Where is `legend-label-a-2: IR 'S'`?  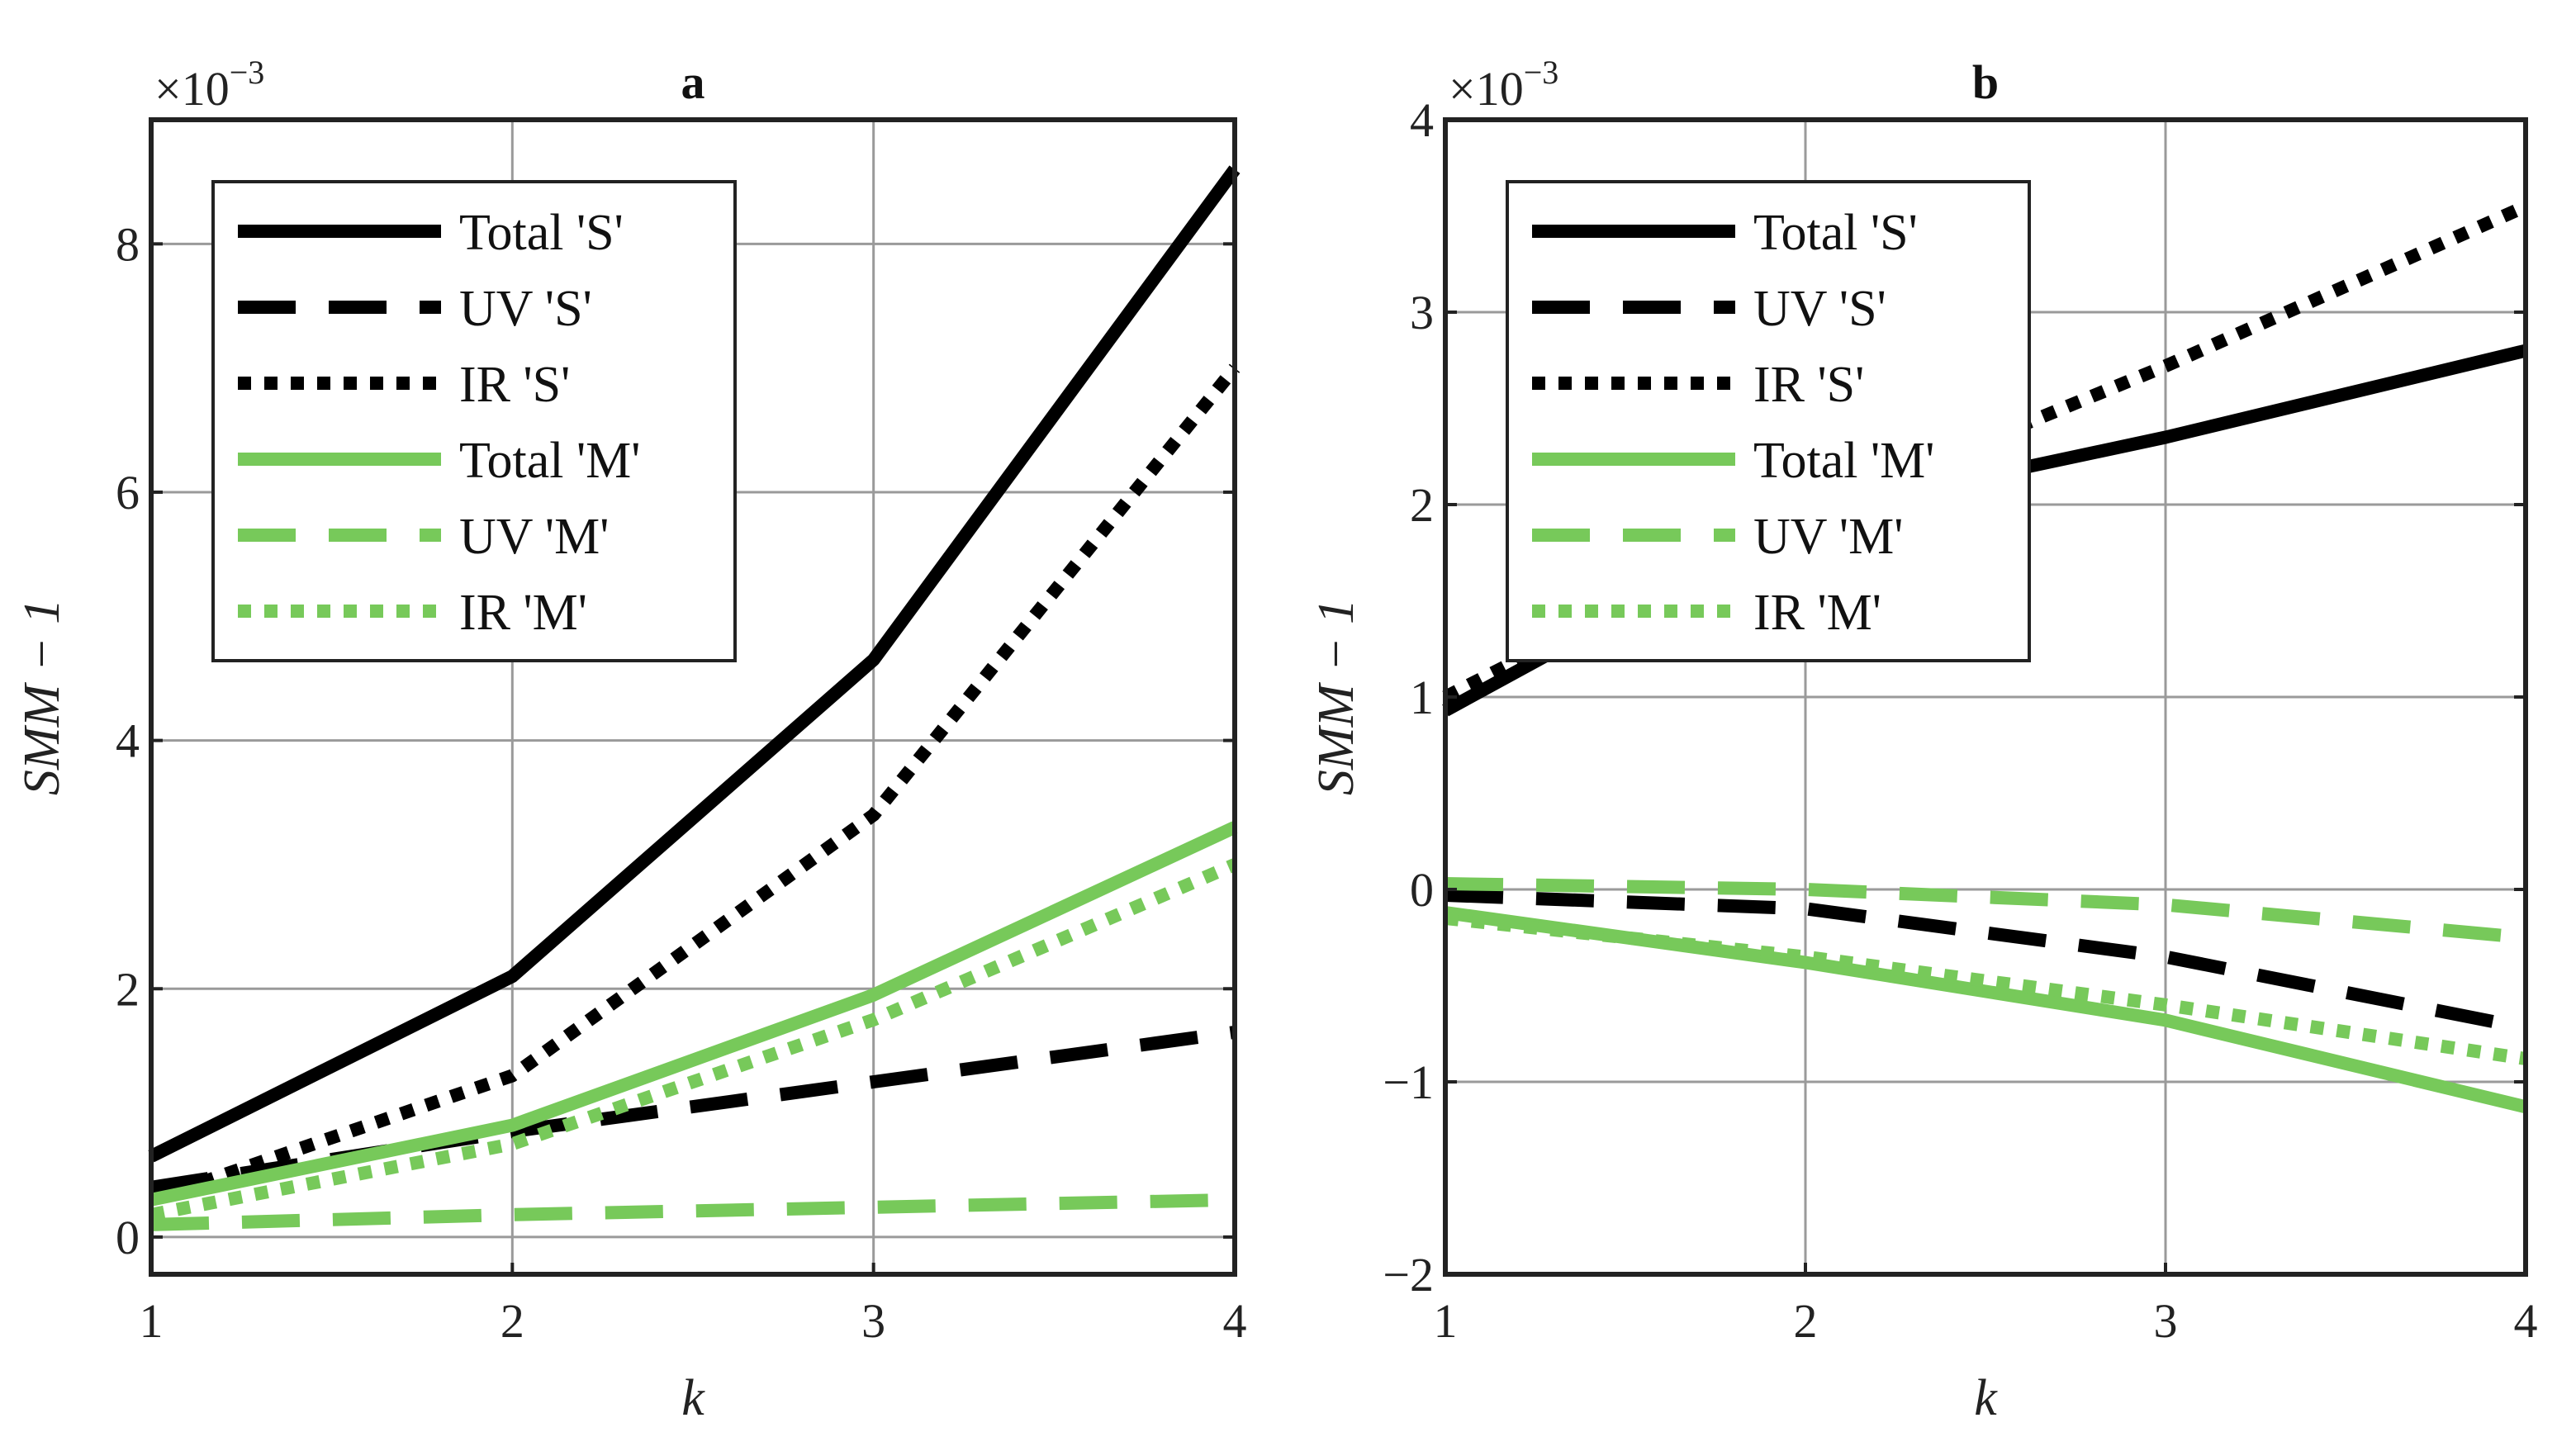
legend-label-a-2: IR 'S' is located at coordinates (514, 385).